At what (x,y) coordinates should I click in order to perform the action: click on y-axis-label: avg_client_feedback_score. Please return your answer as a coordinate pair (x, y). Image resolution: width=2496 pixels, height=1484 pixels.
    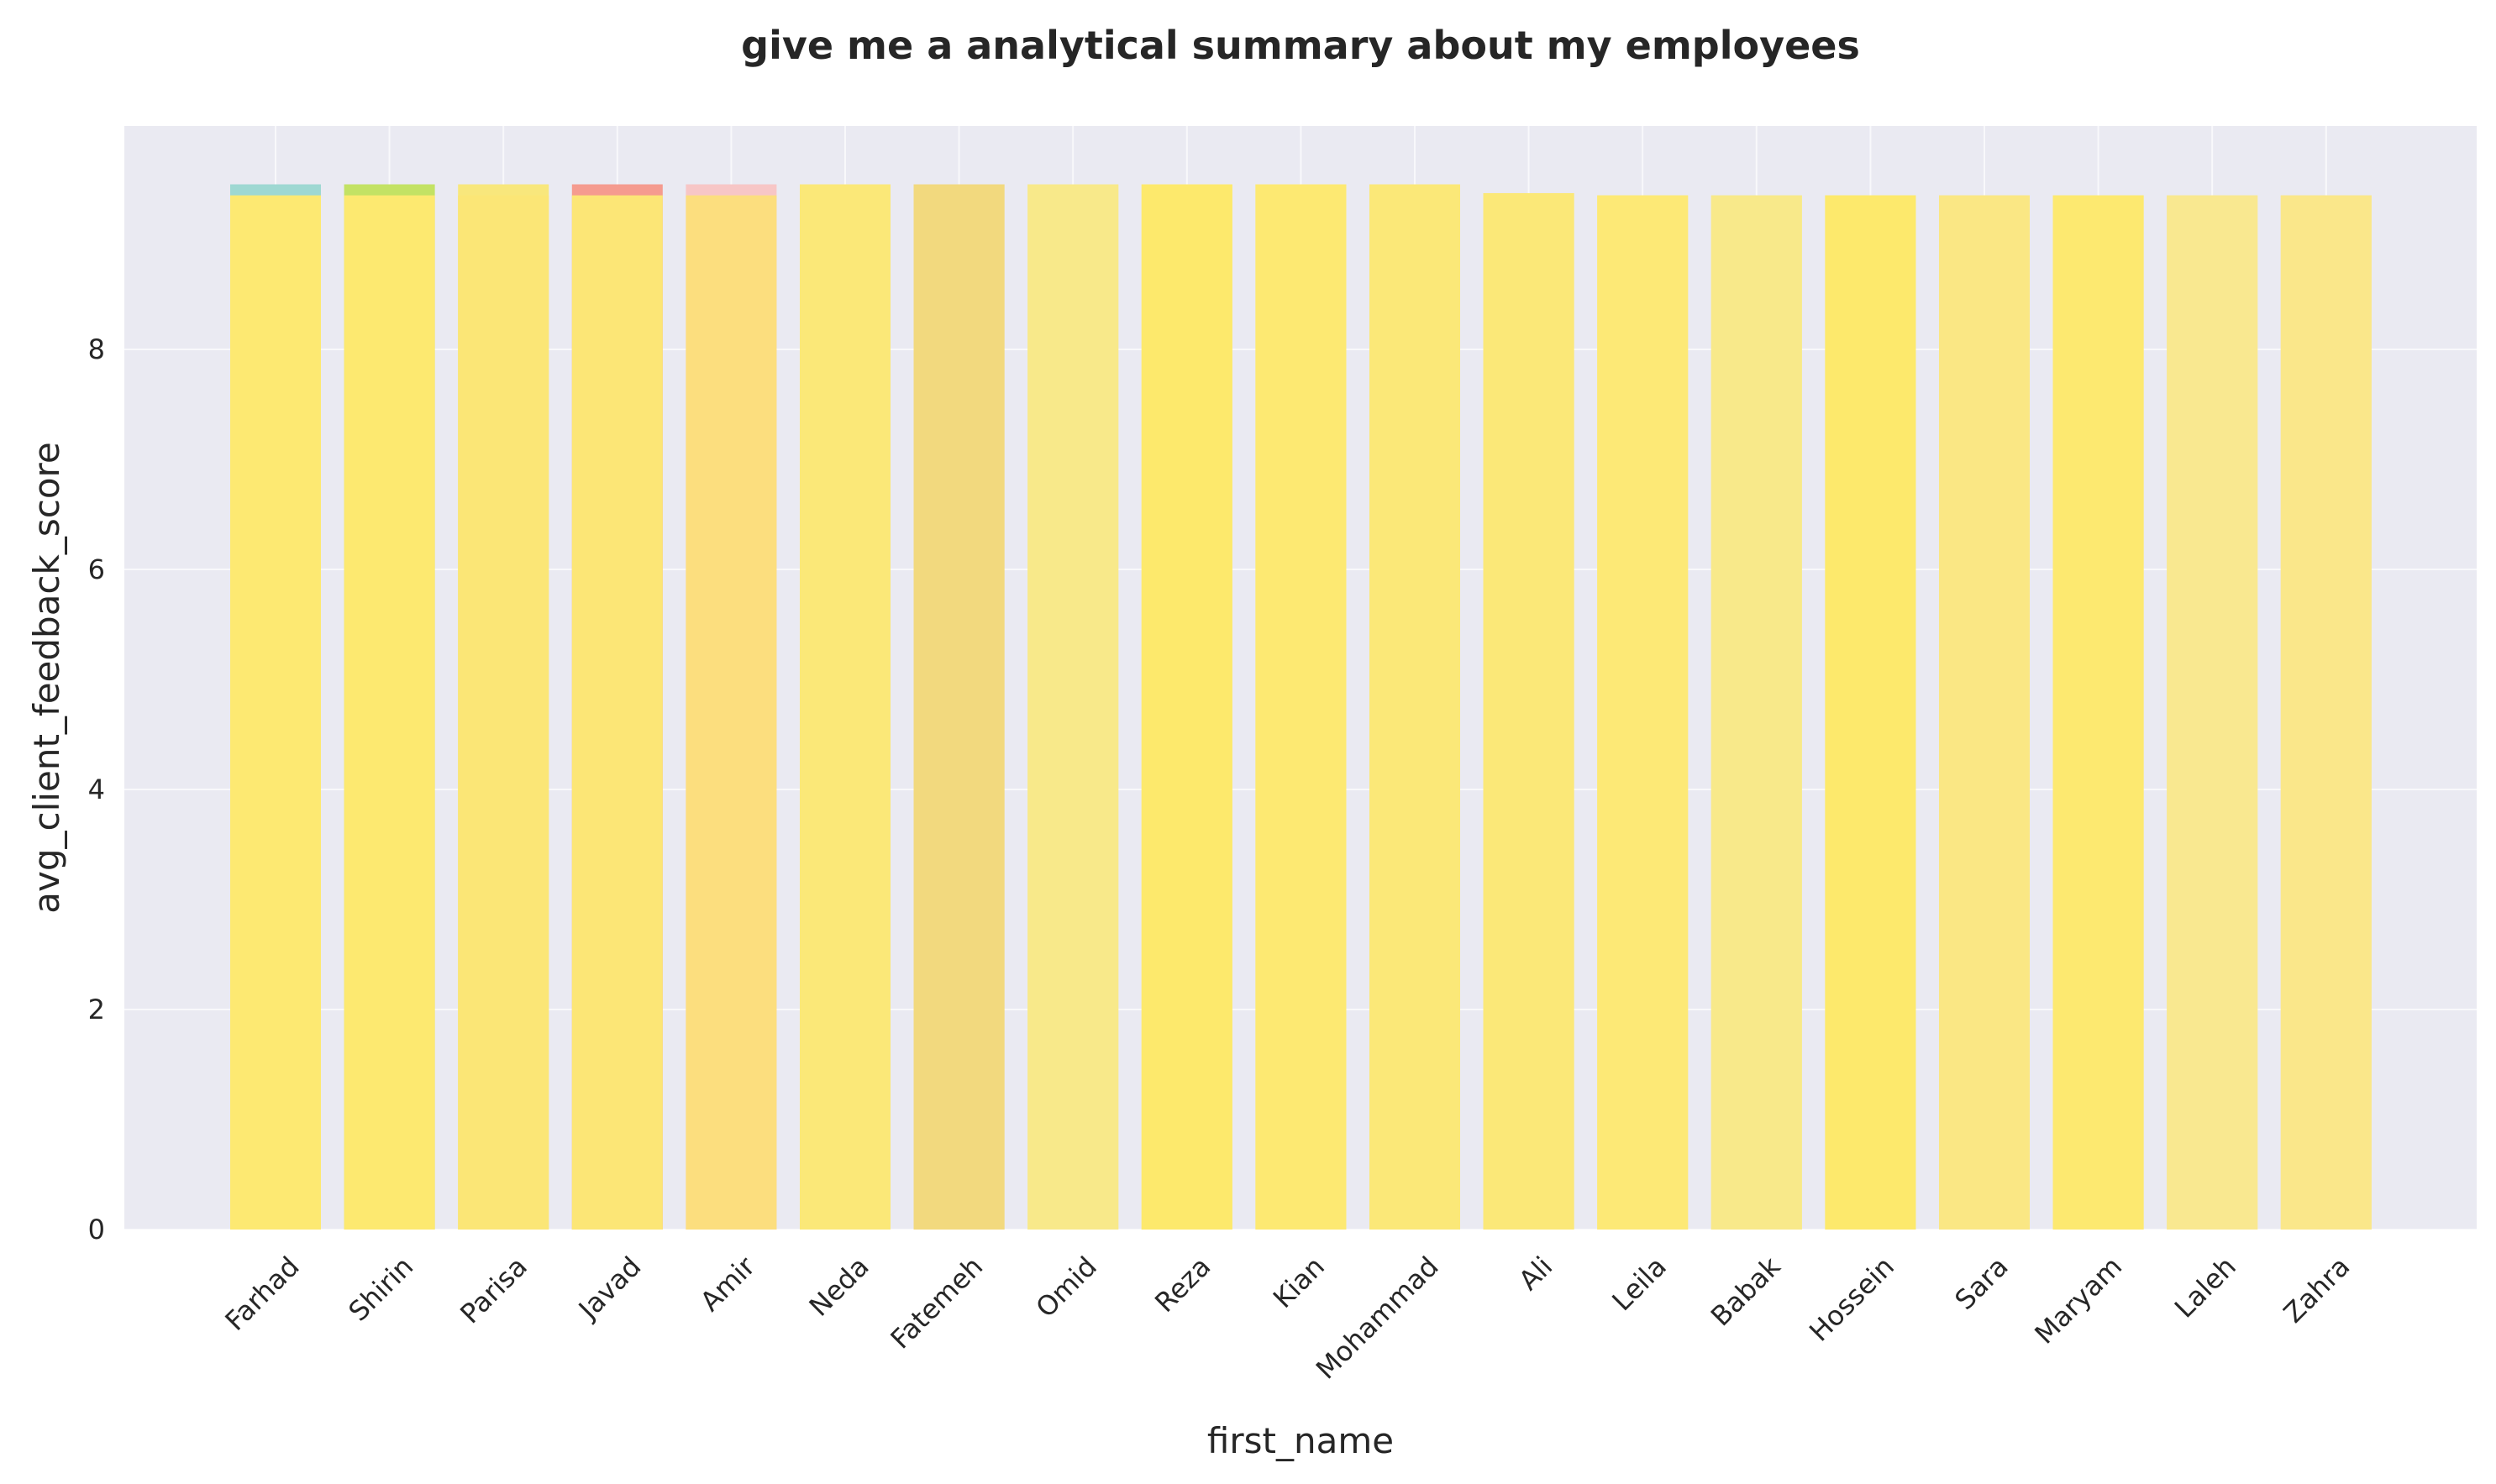
    Looking at the image, I should click on (46, 678).